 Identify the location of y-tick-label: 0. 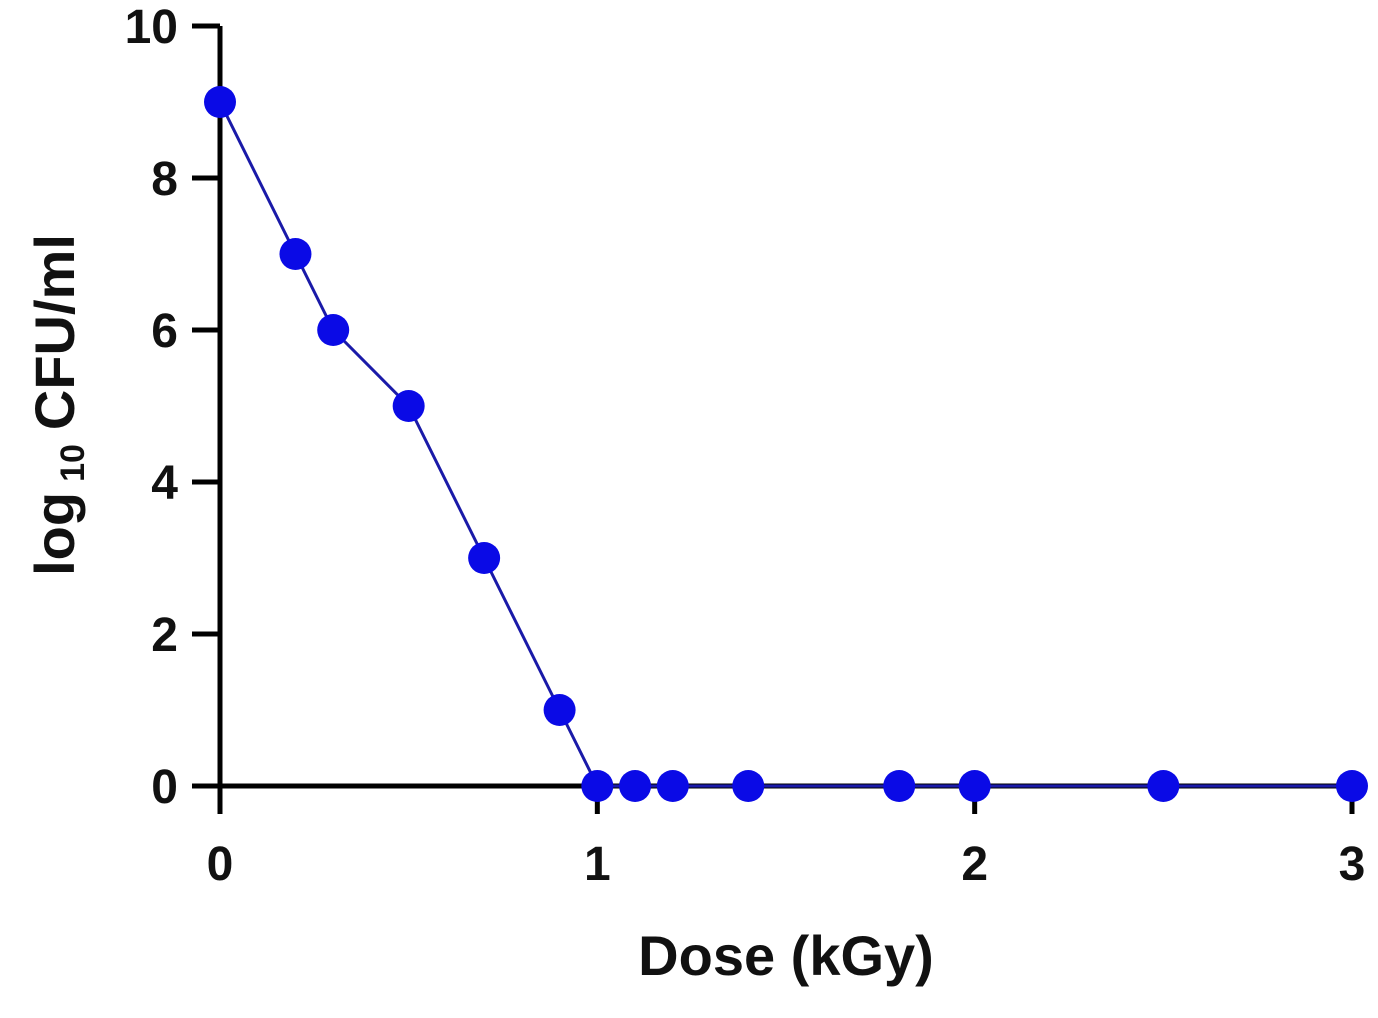
(164, 787).